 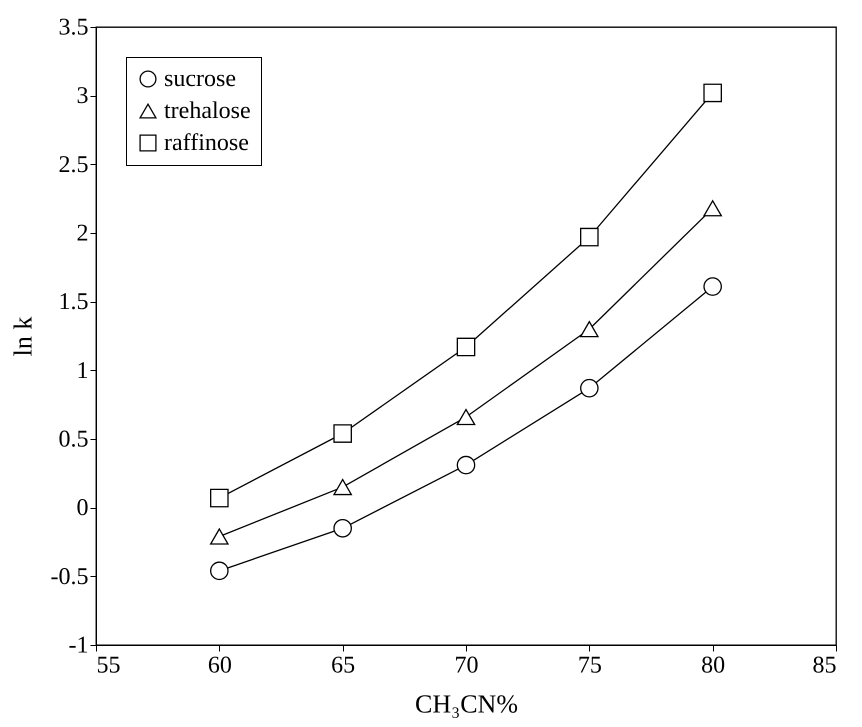 I want to click on x-tick-label: 60, so click(x=220, y=665).